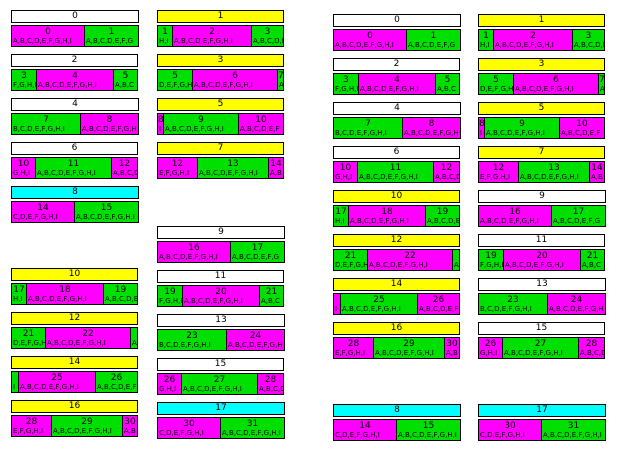  What do you see at coordinates (165, 32) in the screenshot?
I see `cell-number: 1` at bounding box center [165, 32].